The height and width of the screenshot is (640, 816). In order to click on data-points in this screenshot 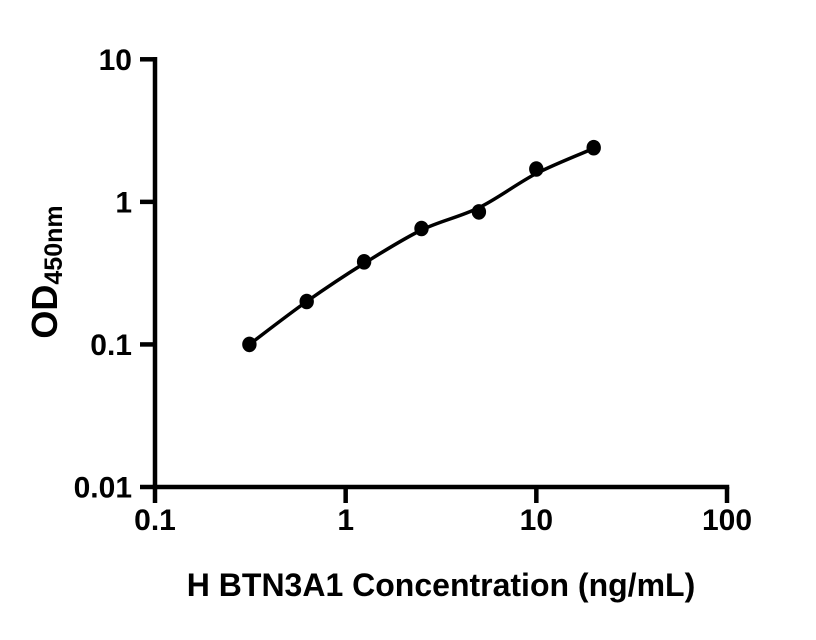, I will do `click(421, 246)`.